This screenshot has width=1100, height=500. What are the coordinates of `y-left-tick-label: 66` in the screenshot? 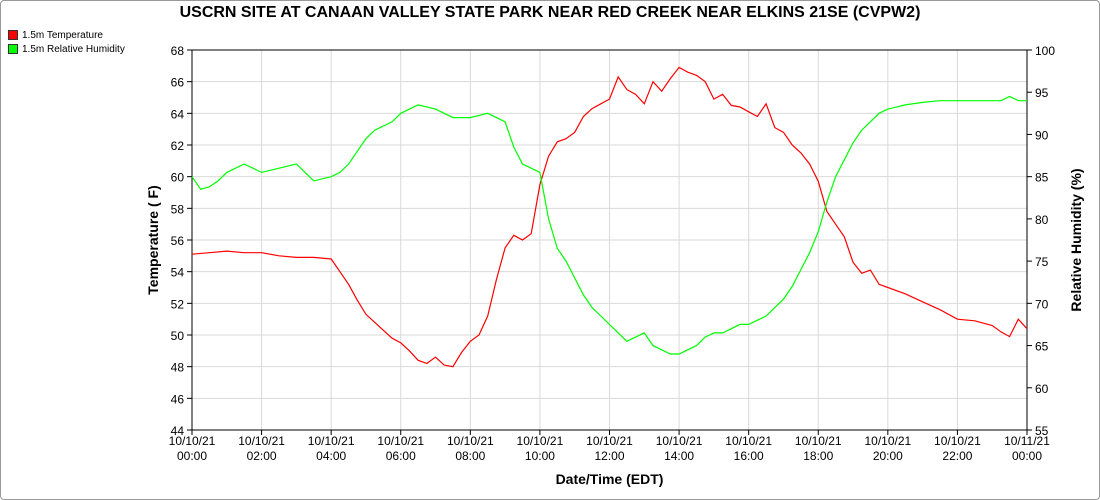 It's located at (178, 83).